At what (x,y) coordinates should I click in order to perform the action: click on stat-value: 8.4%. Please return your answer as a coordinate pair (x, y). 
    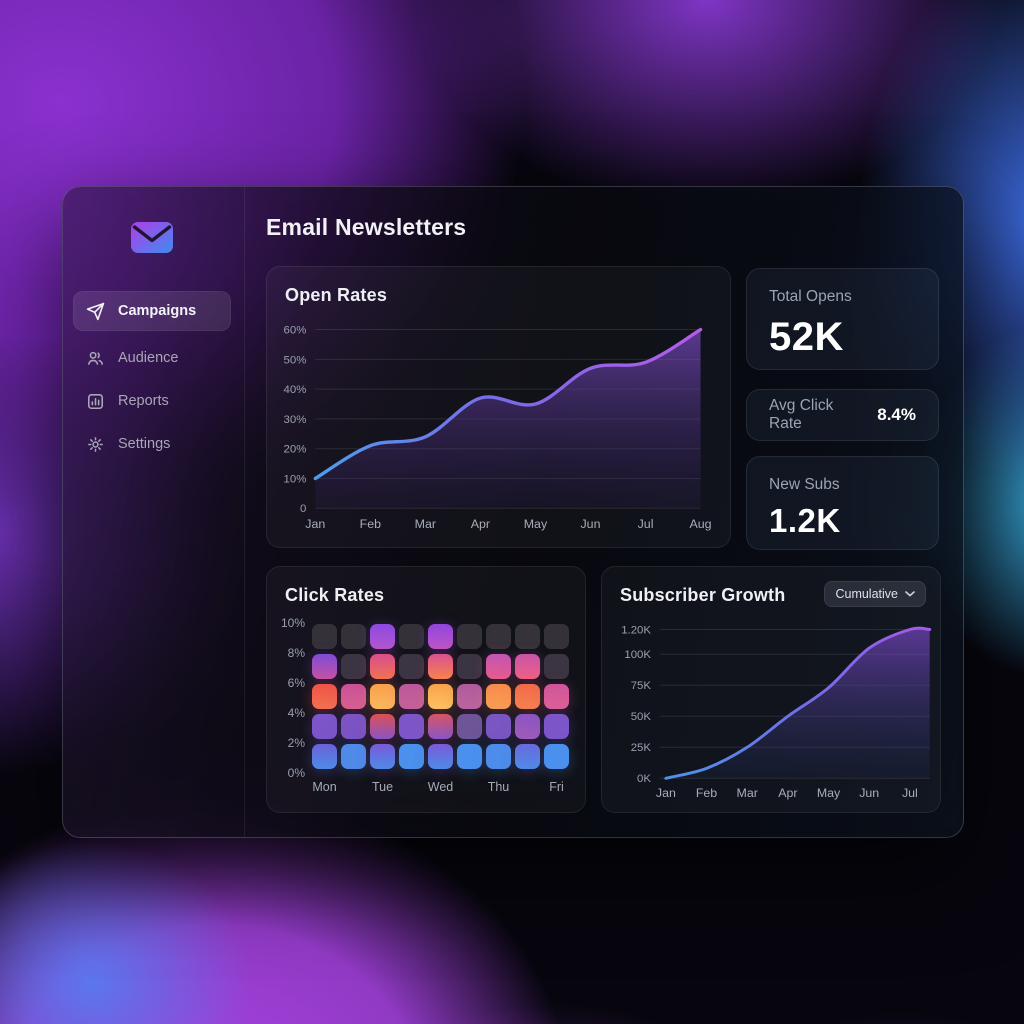
    Looking at the image, I should click on (896, 414).